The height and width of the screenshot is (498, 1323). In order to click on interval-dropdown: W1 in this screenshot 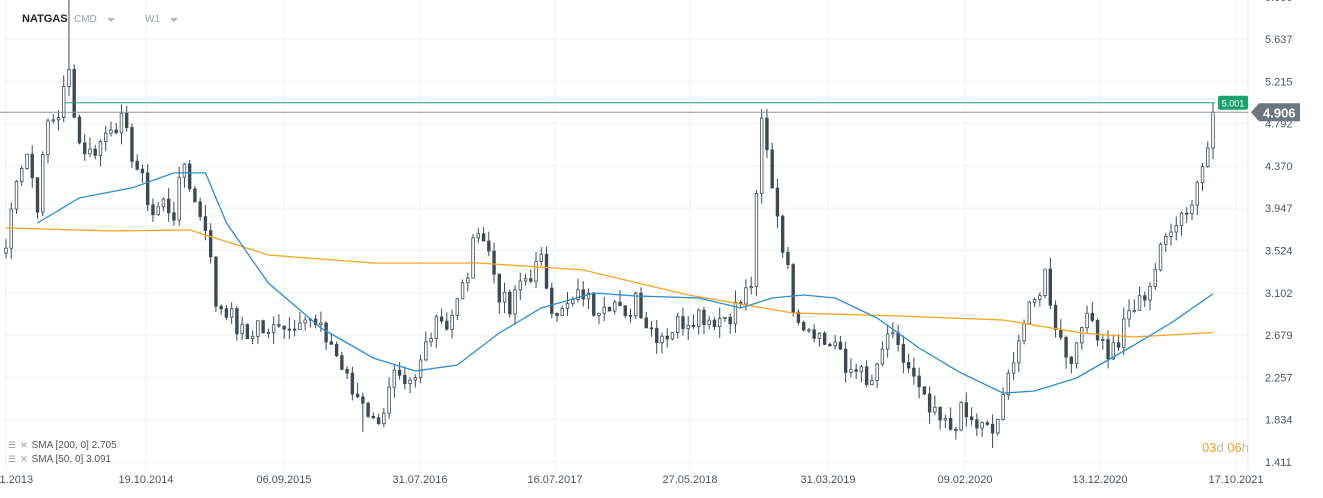, I will do `click(161, 19)`.